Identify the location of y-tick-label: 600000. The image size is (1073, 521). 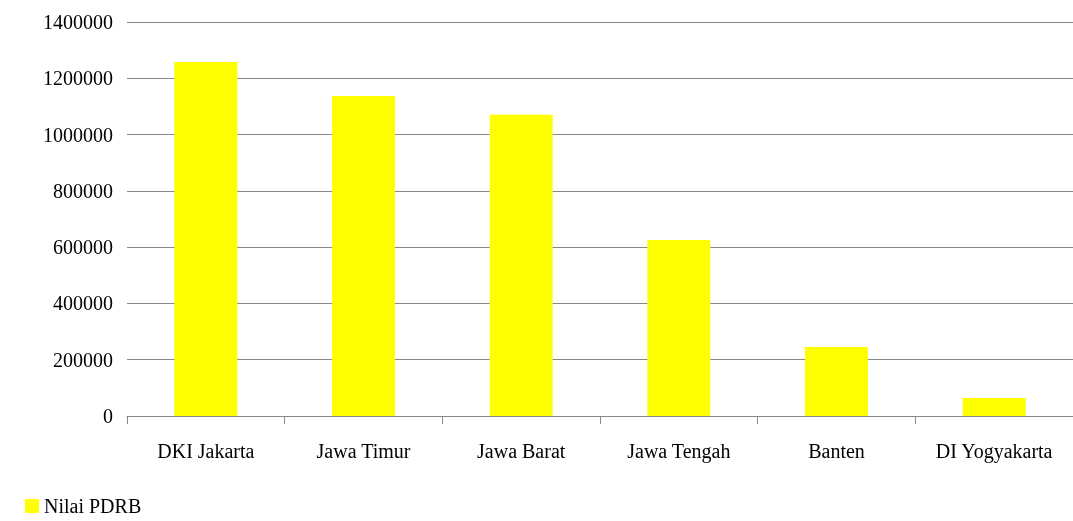
(83, 247).